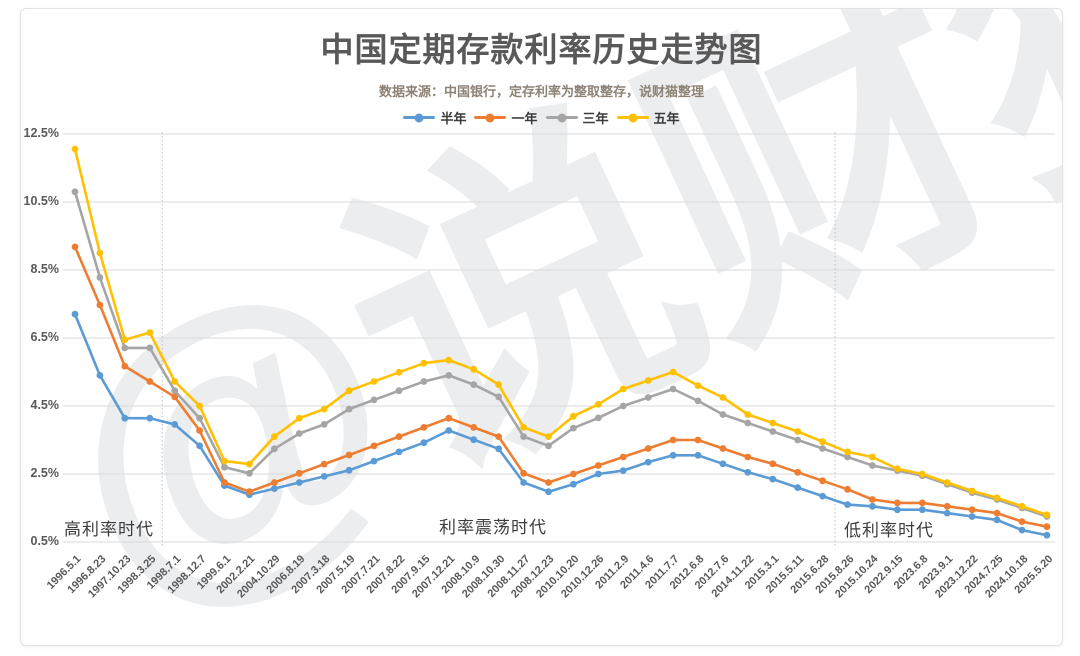 This screenshot has width=1080, height=656. Describe the element at coordinates (595, 118) in the screenshot. I see `legend-label: 三年` at that location.